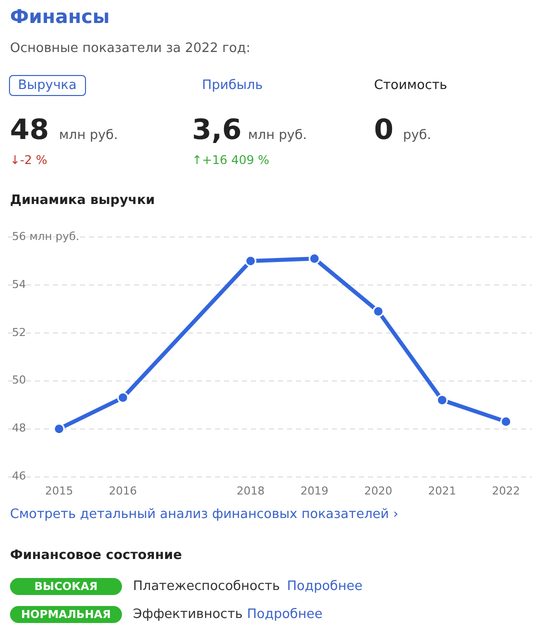  I want to click on x-tick-label: 2016, so click(122, 491).